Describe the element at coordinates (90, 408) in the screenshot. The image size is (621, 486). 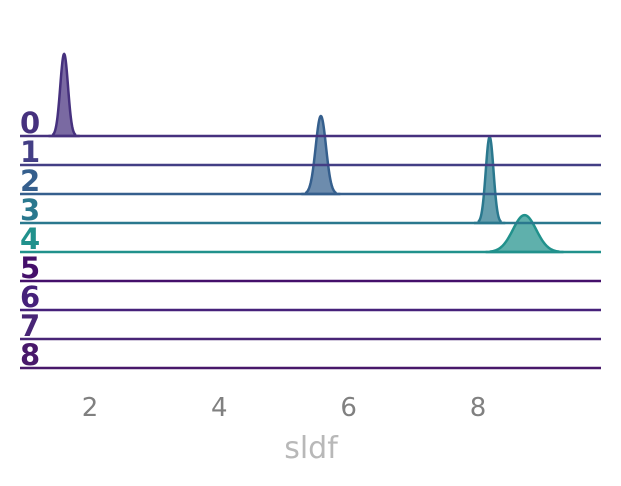
I see `x-tick-label-2: 2` at that location.